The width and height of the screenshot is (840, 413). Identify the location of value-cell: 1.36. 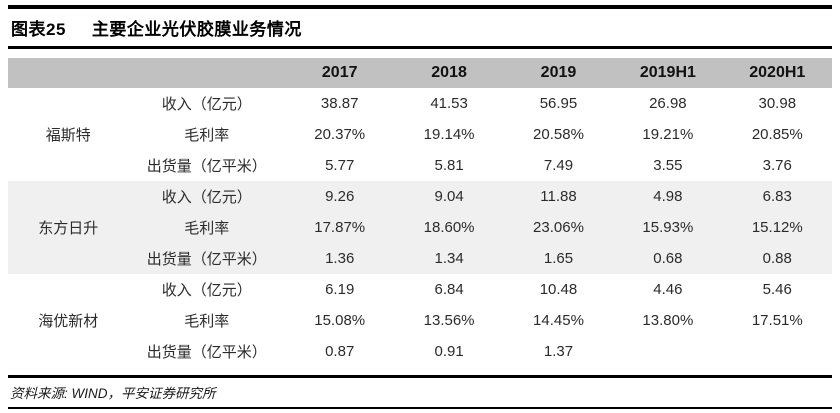
(340, 258).